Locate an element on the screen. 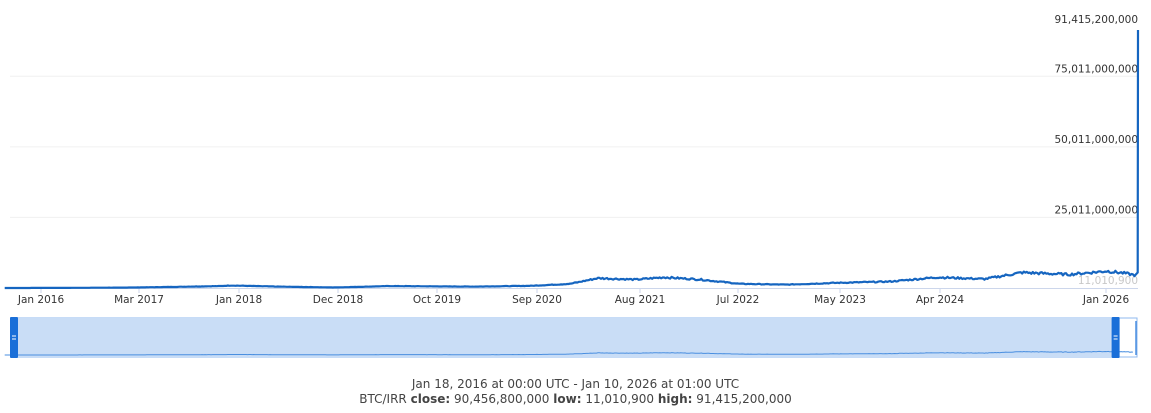  high-value: 91,415,200,000 is located at coordinates (744, 399).